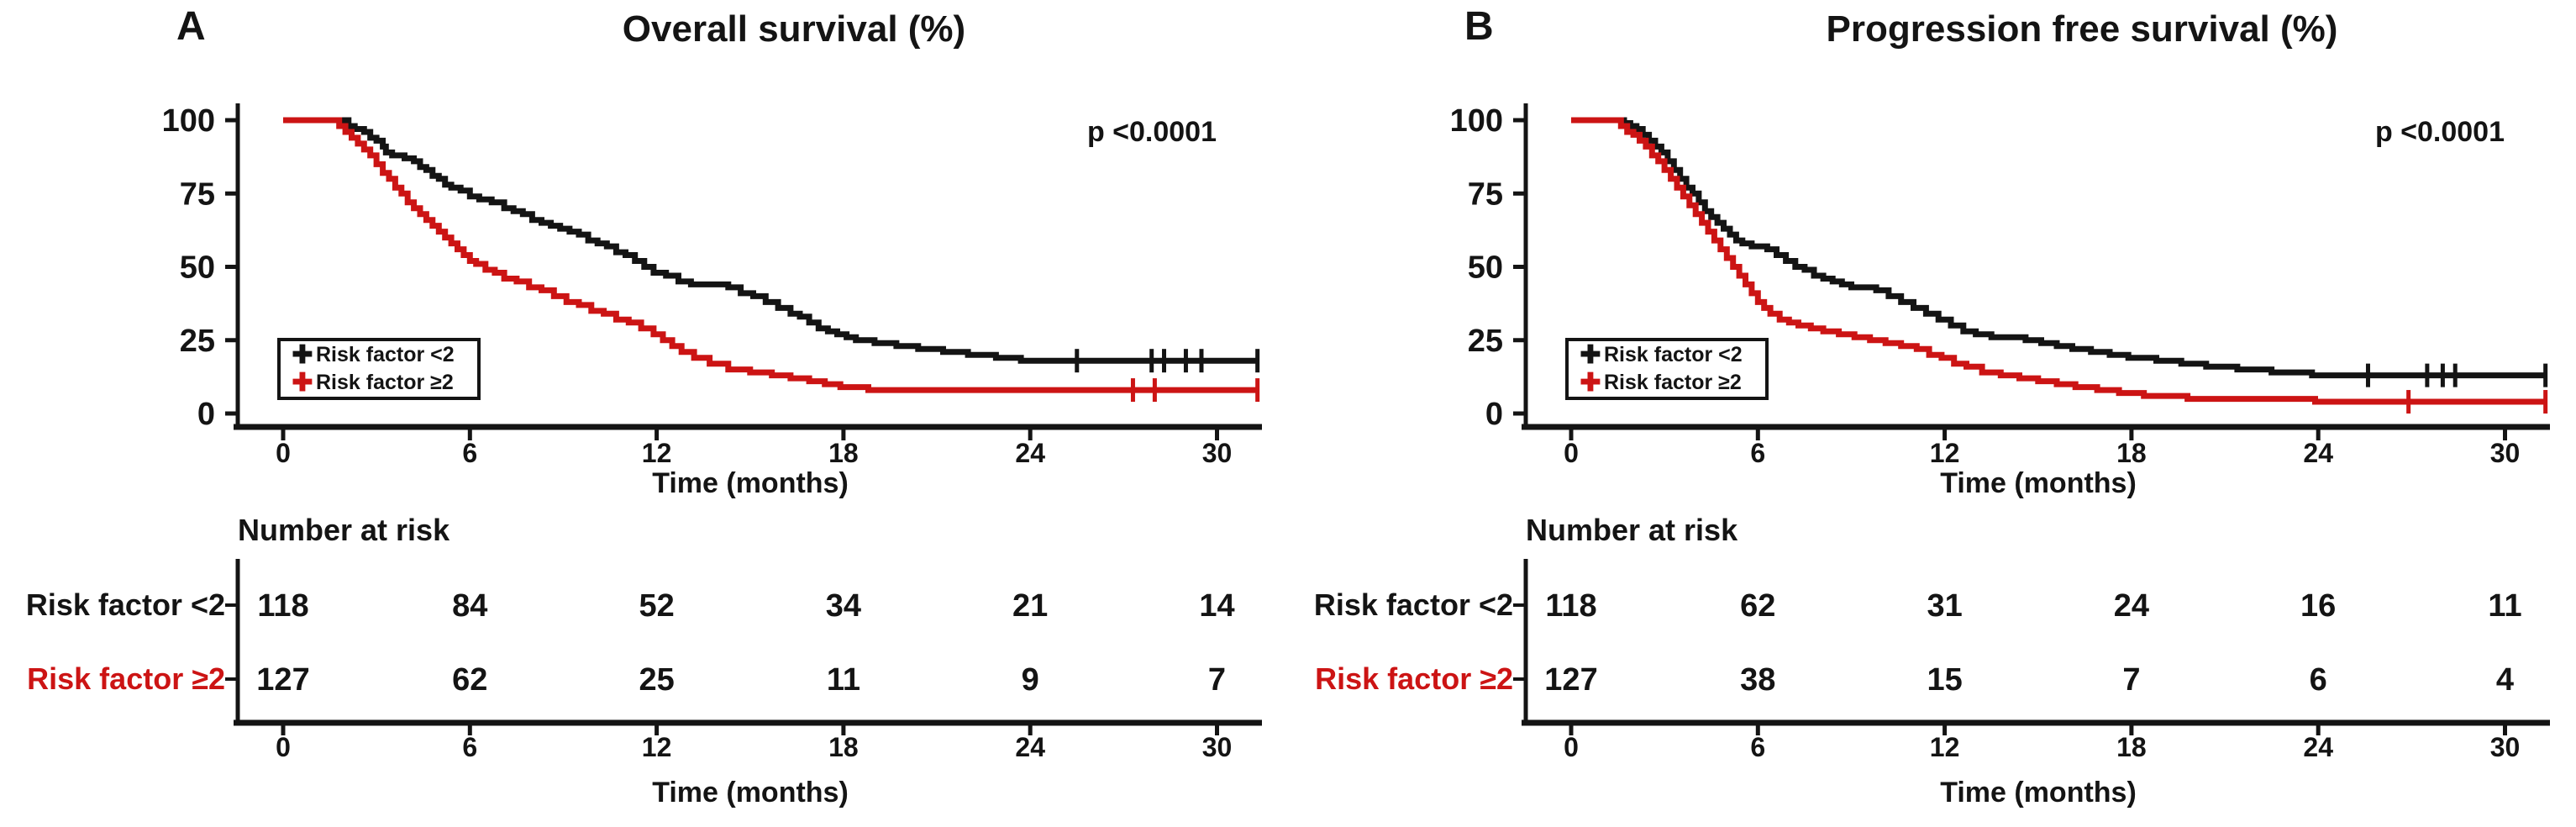  Describe the element at coordinates (1479, 26) in the screenshot. I see `panel-label: B` at that location.